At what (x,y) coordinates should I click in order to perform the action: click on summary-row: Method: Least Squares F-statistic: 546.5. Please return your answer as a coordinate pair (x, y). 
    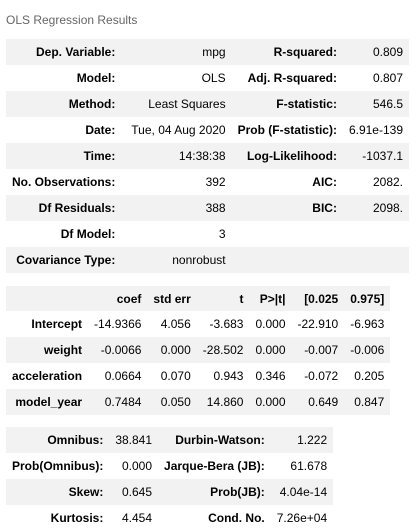
    Looking at the image, I should click on (207, 104).